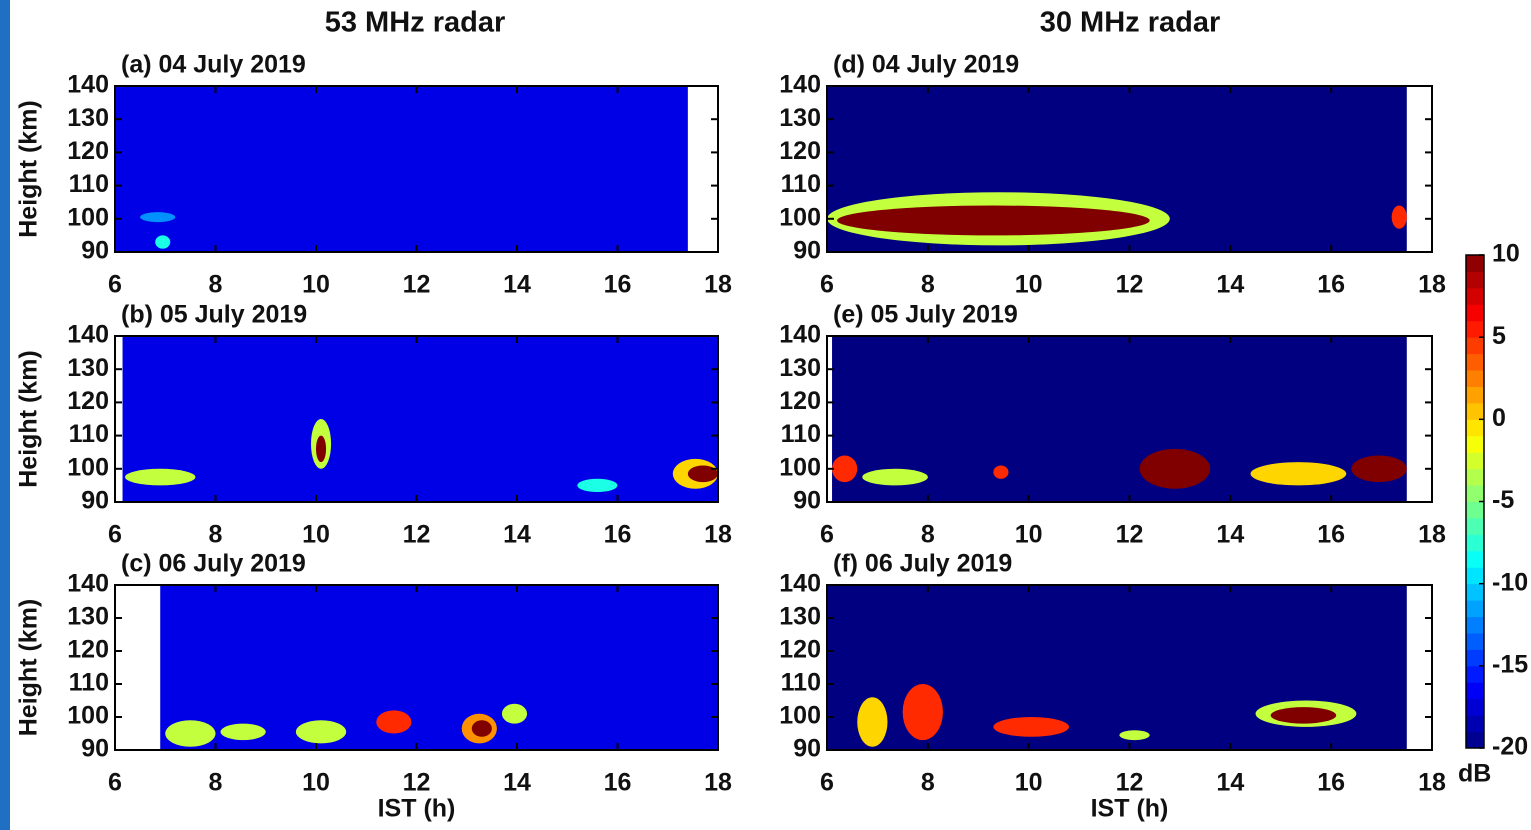 Image resolution: width=1531 pixels, height=830 pixels. I want to click on colorbar-tick-label: -15, so click(1510, 664).